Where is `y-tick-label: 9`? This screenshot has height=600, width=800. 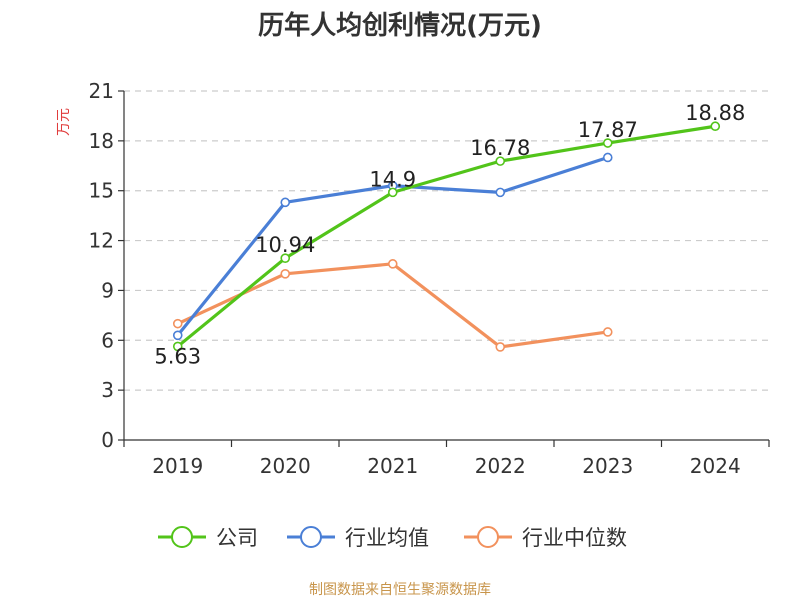
y-tick-label: 9 is located at coordinates (107, 290).